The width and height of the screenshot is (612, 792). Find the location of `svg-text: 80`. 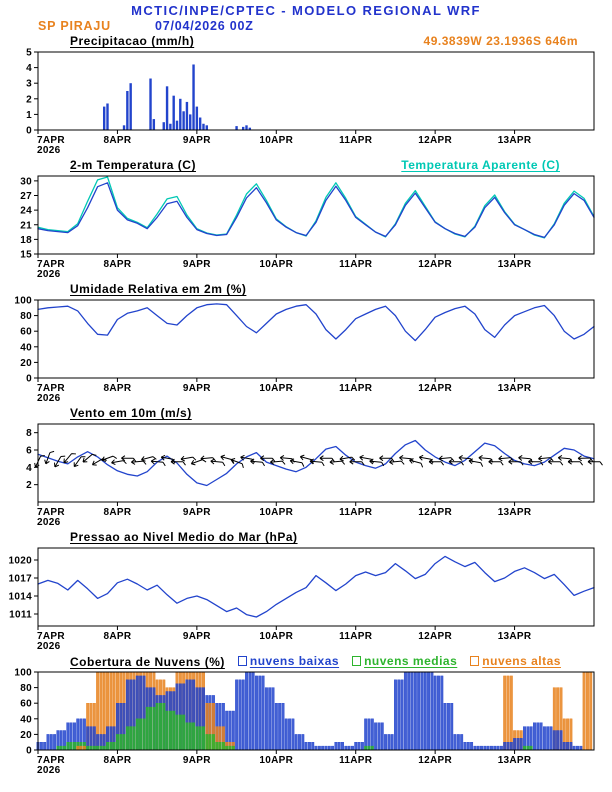

svg-text: 80 is located at coordinates (26, 688).